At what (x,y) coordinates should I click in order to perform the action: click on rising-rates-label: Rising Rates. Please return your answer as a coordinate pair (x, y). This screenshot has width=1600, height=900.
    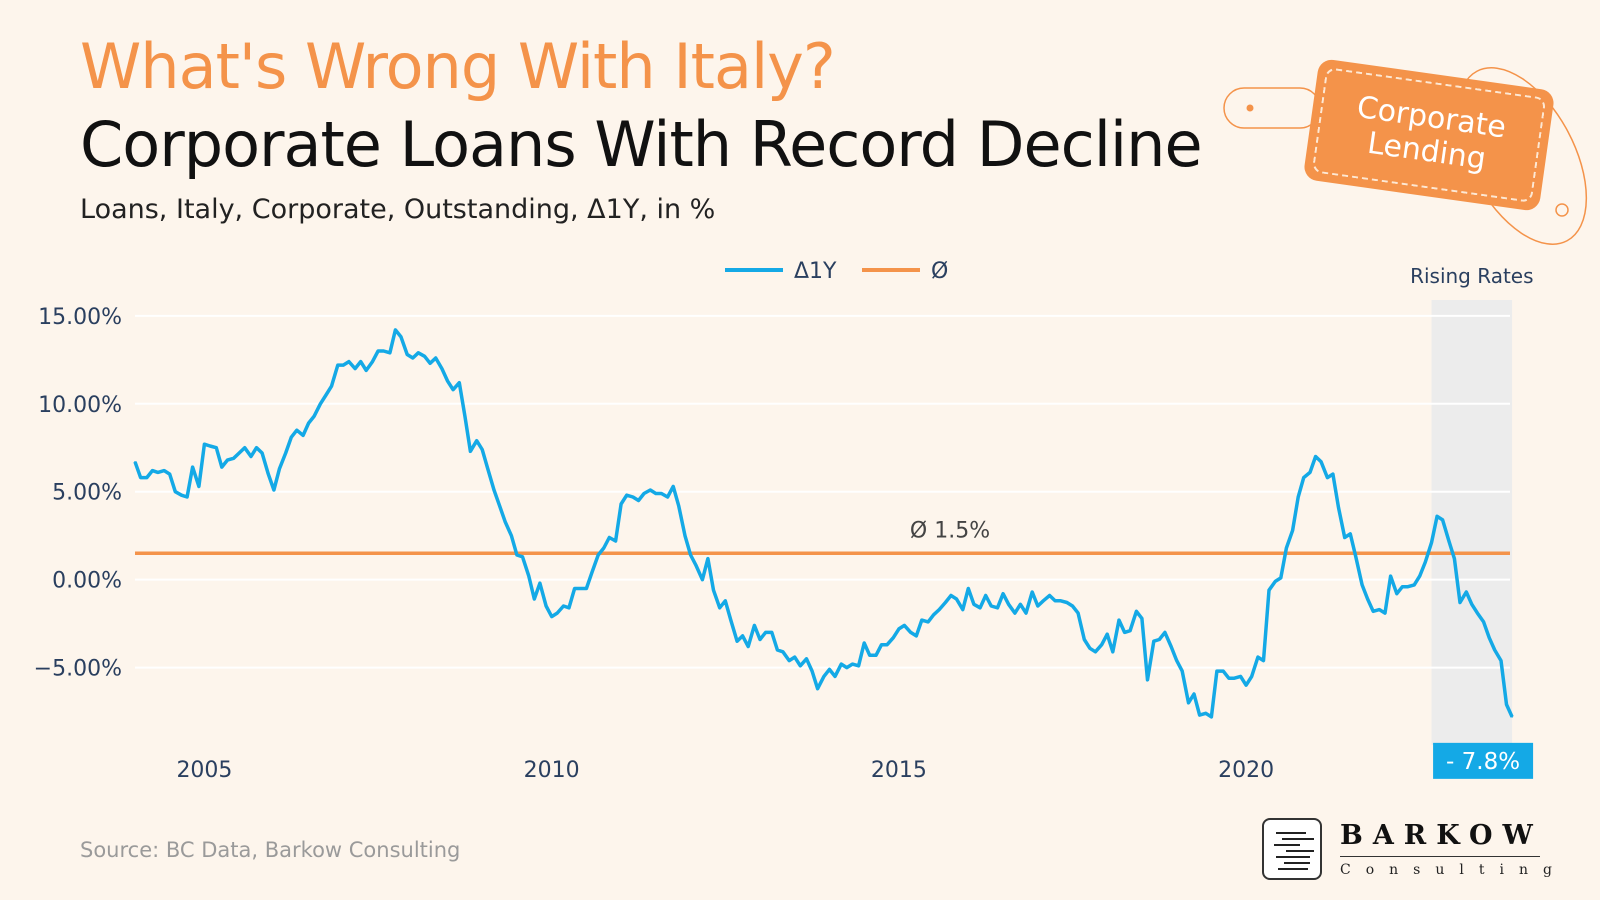
    Looking at the image, I should click on (1471, 276).